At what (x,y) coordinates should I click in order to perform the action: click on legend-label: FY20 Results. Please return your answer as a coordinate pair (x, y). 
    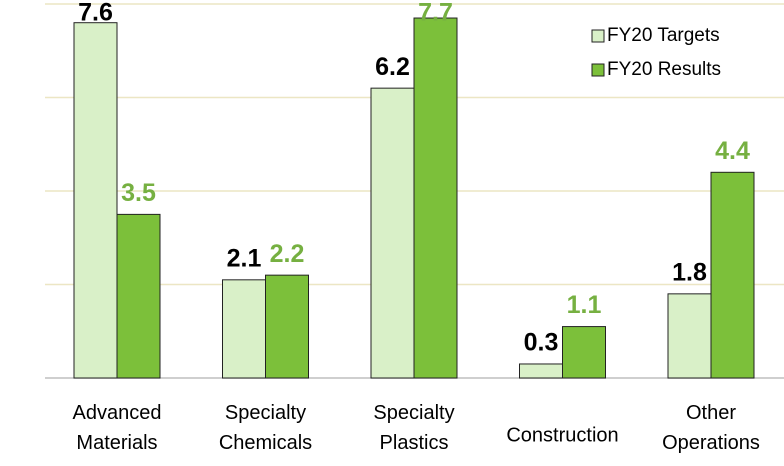
    Looking at the image, I should click on (664, 69).